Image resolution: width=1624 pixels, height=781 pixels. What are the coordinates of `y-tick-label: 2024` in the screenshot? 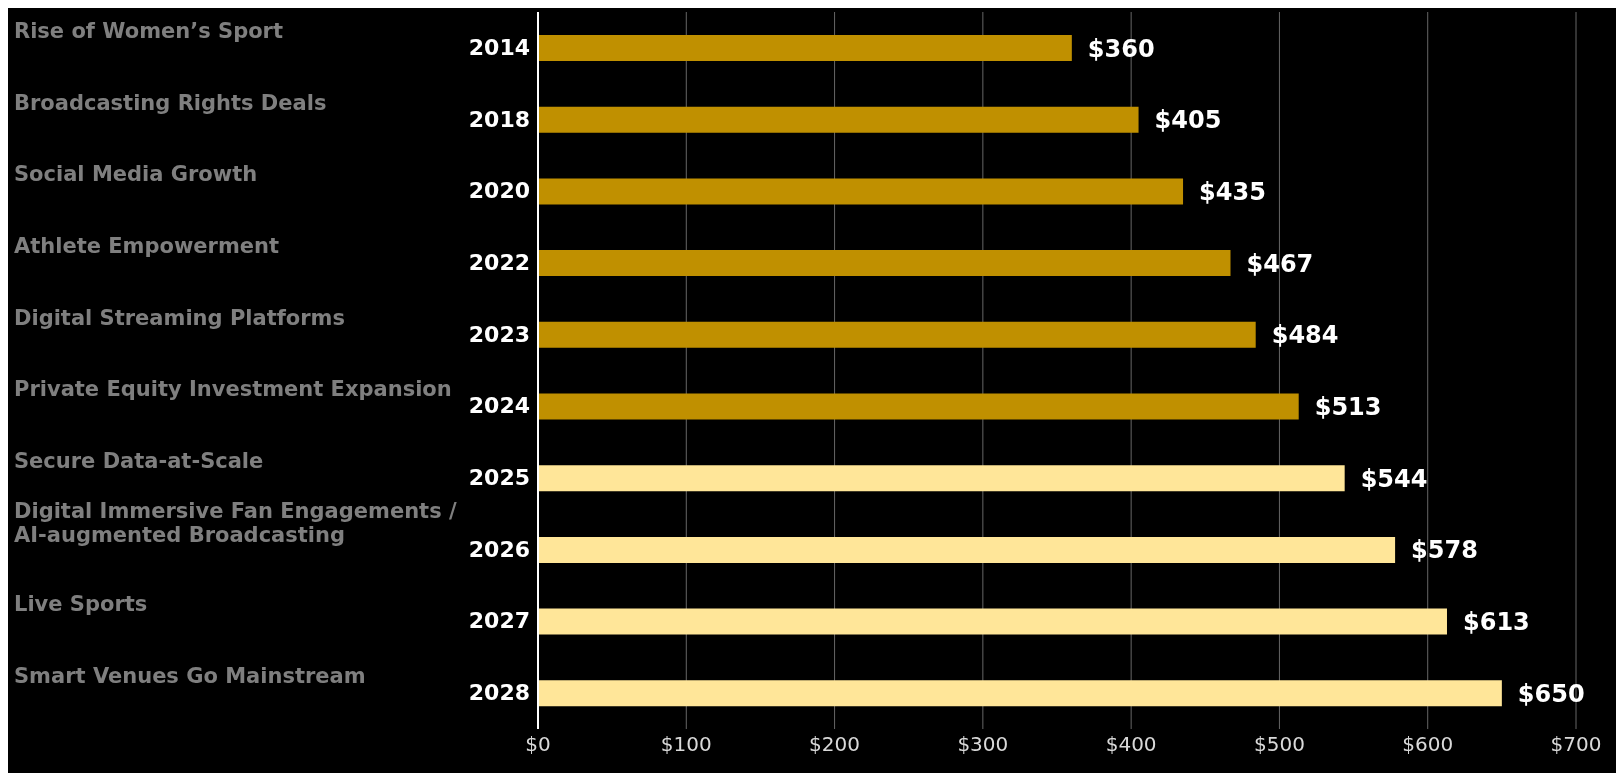 It's located at (499, 406).